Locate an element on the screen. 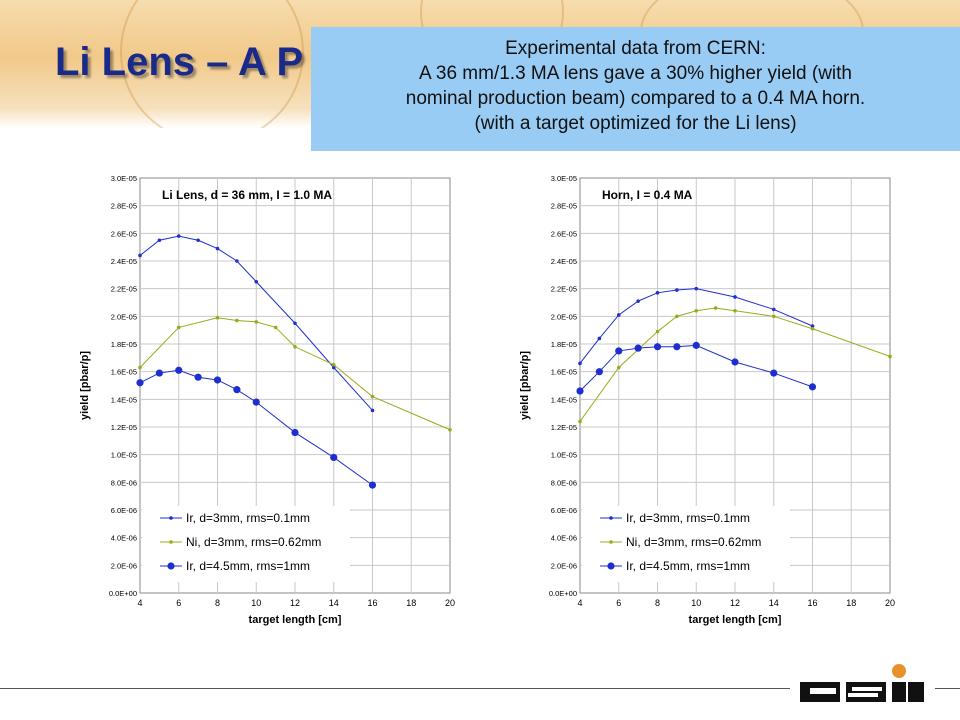 The image size is (960, 720). y-axis-label: yield [pbar/p] is located at coordinates (85, 385).